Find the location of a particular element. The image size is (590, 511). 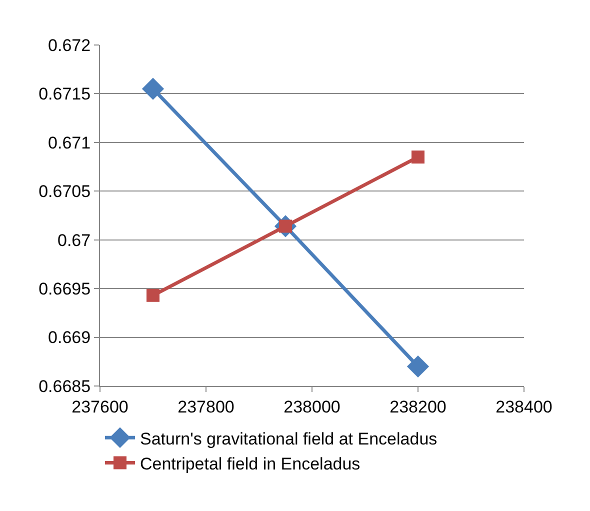

legend-label: Centripetal field in Enceladus is located at coordinates (250, 464).